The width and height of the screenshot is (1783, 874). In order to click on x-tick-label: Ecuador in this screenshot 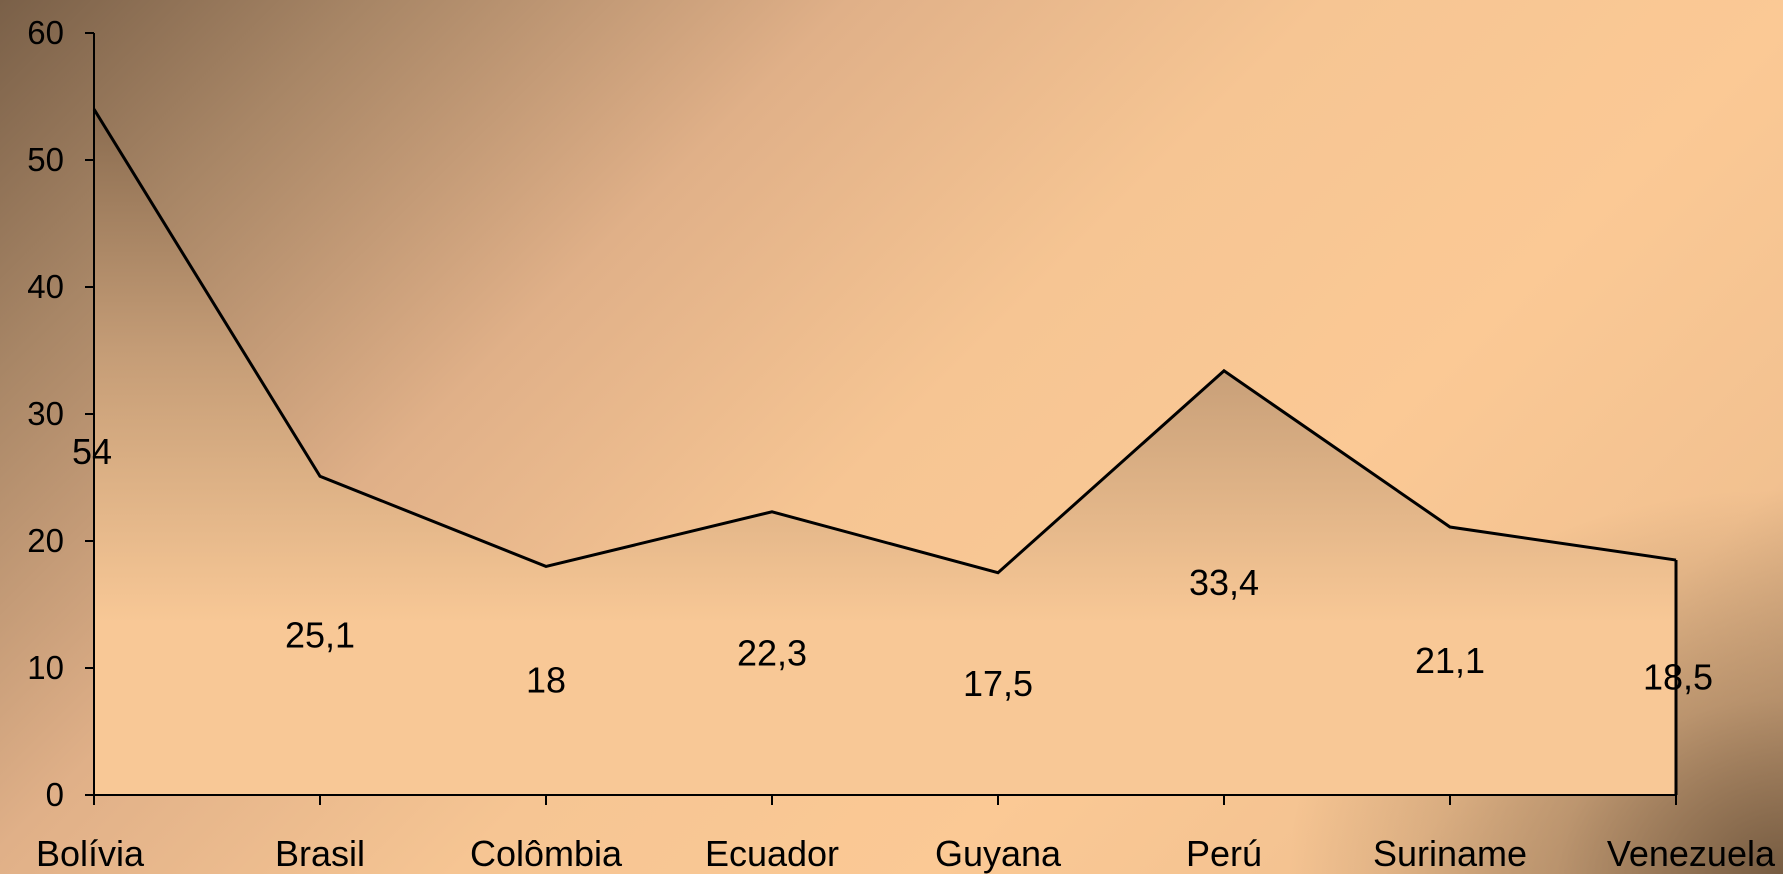, I will do `click(772, 853)`.